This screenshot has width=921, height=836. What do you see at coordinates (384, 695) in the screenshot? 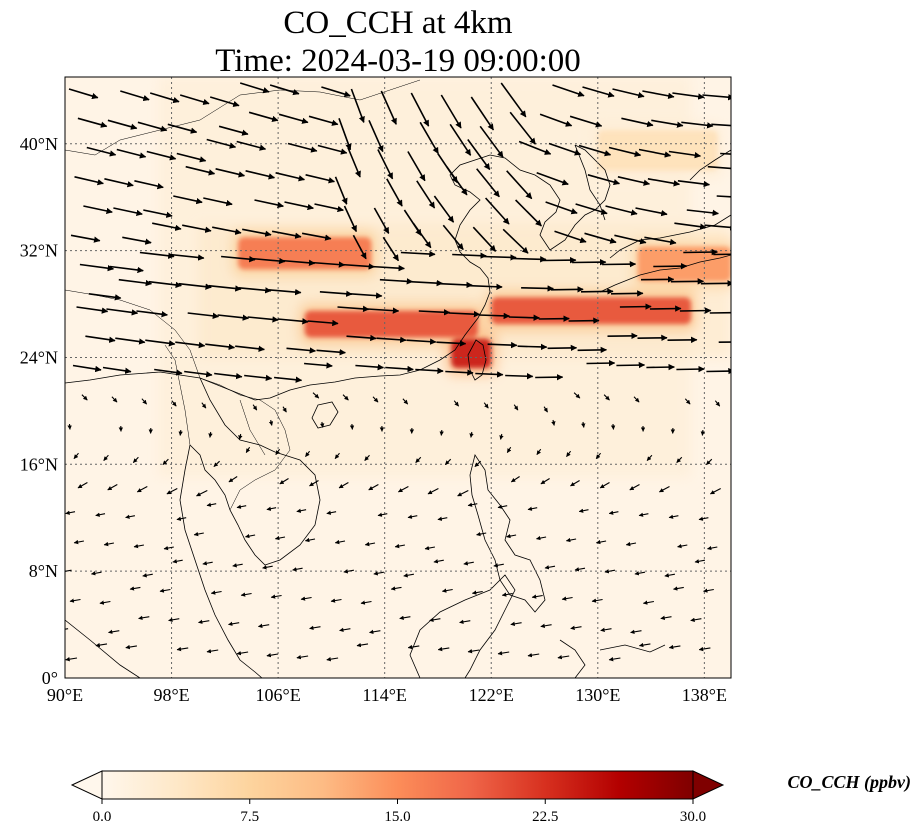
I see `lon-tick-label: 114°E` at bounding box center [384, 695].